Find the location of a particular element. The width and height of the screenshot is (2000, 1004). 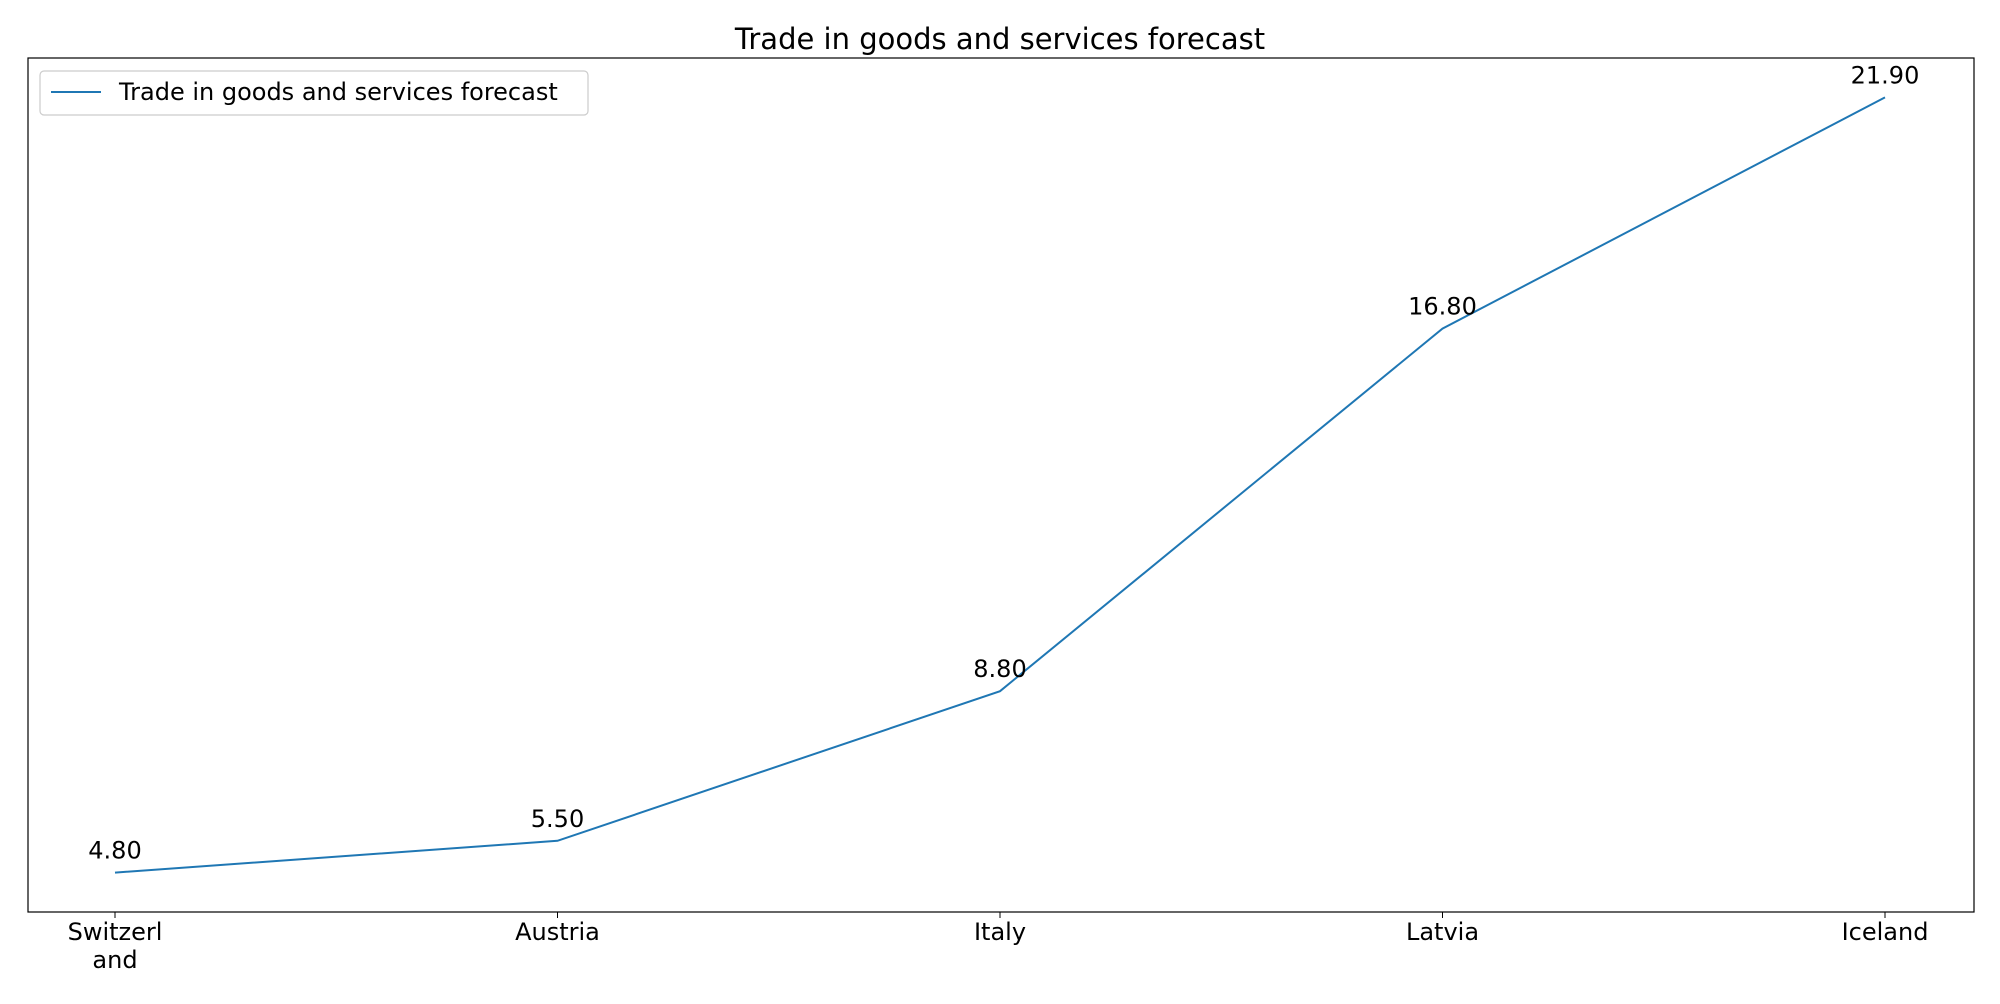

x-axis-ticks: Switzerl and Austria Italy Latvia Iceland is located at coordinates (998, 943).